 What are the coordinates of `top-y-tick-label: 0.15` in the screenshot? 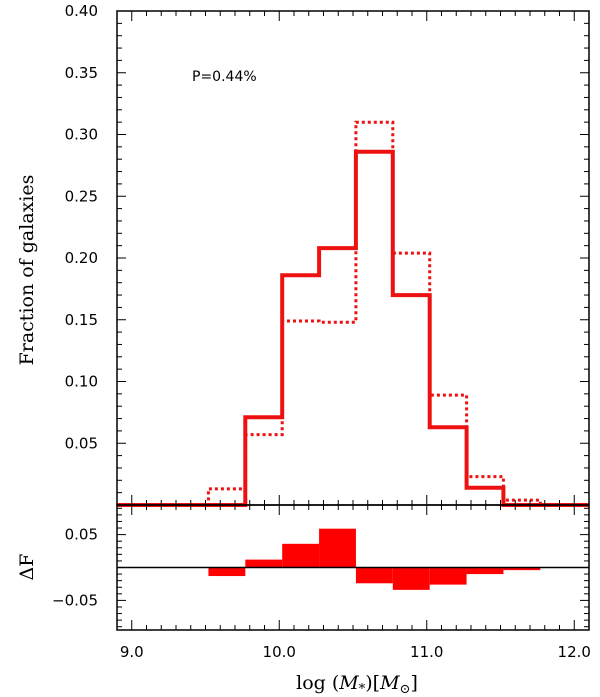 It's located at (81, 320).